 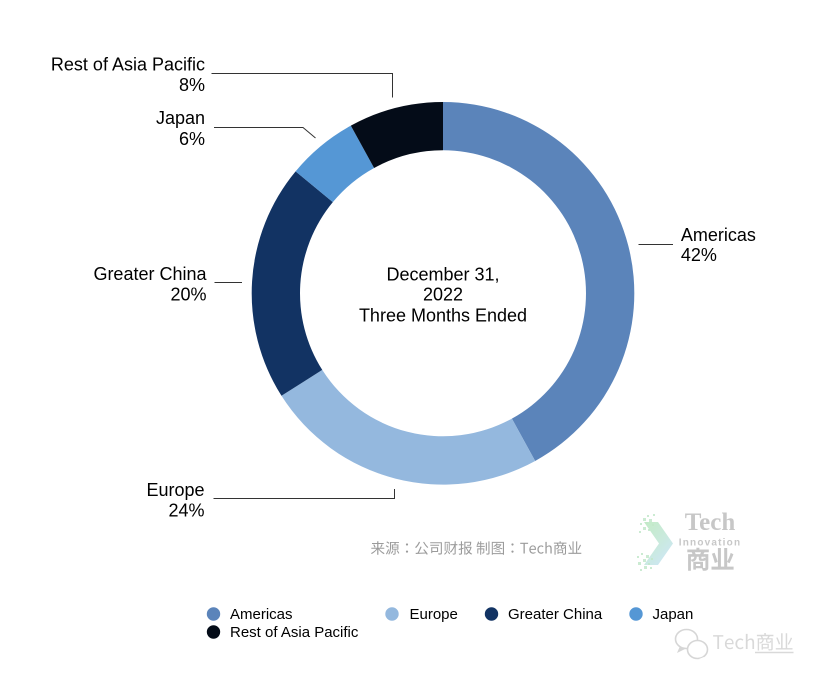 What do you see at coordinates (443, 316) in the screenshot?
I see `svg-text: Three Months Ended` at bounding box center [443, 316].